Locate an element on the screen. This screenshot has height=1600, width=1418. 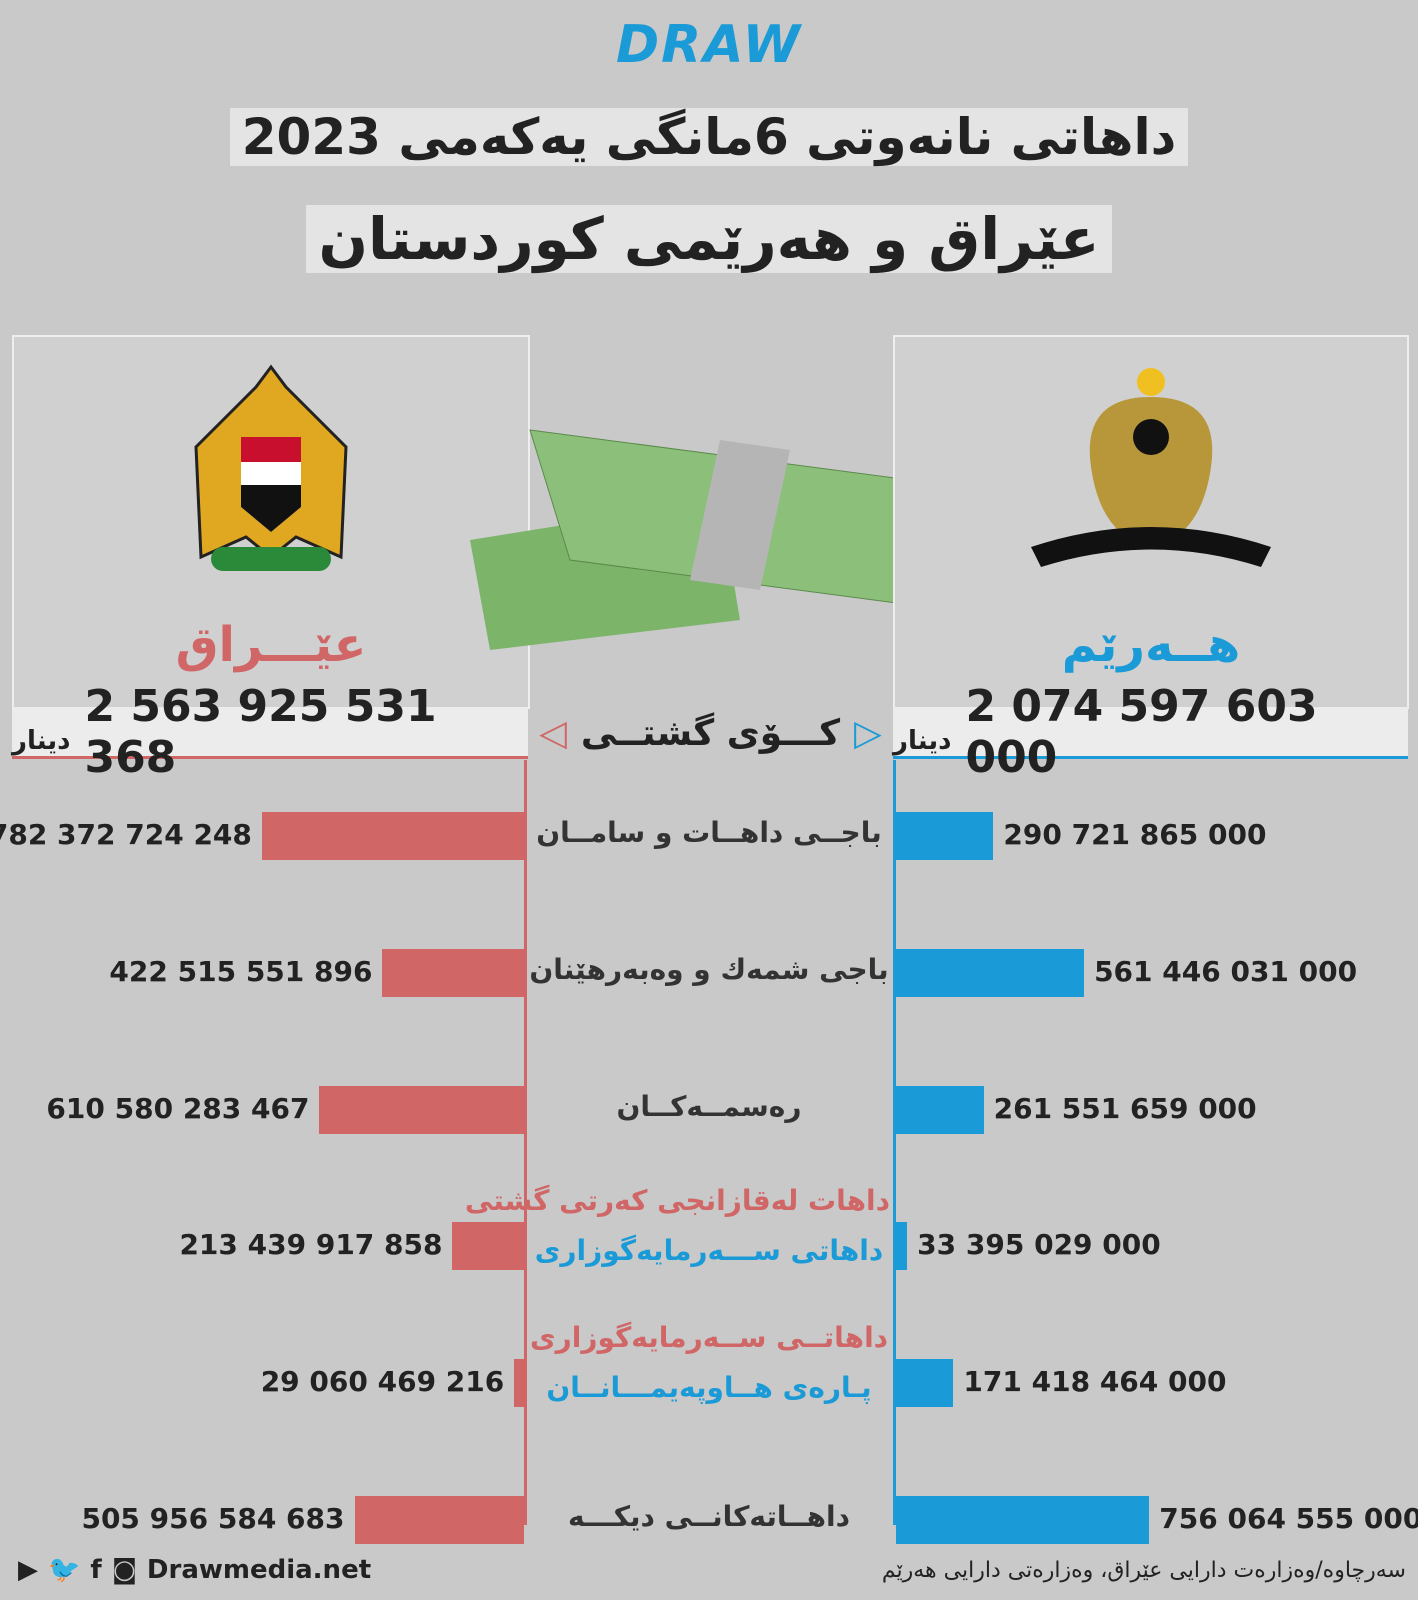
region-name: هــەرێم is located at coordinates (1151, 645).